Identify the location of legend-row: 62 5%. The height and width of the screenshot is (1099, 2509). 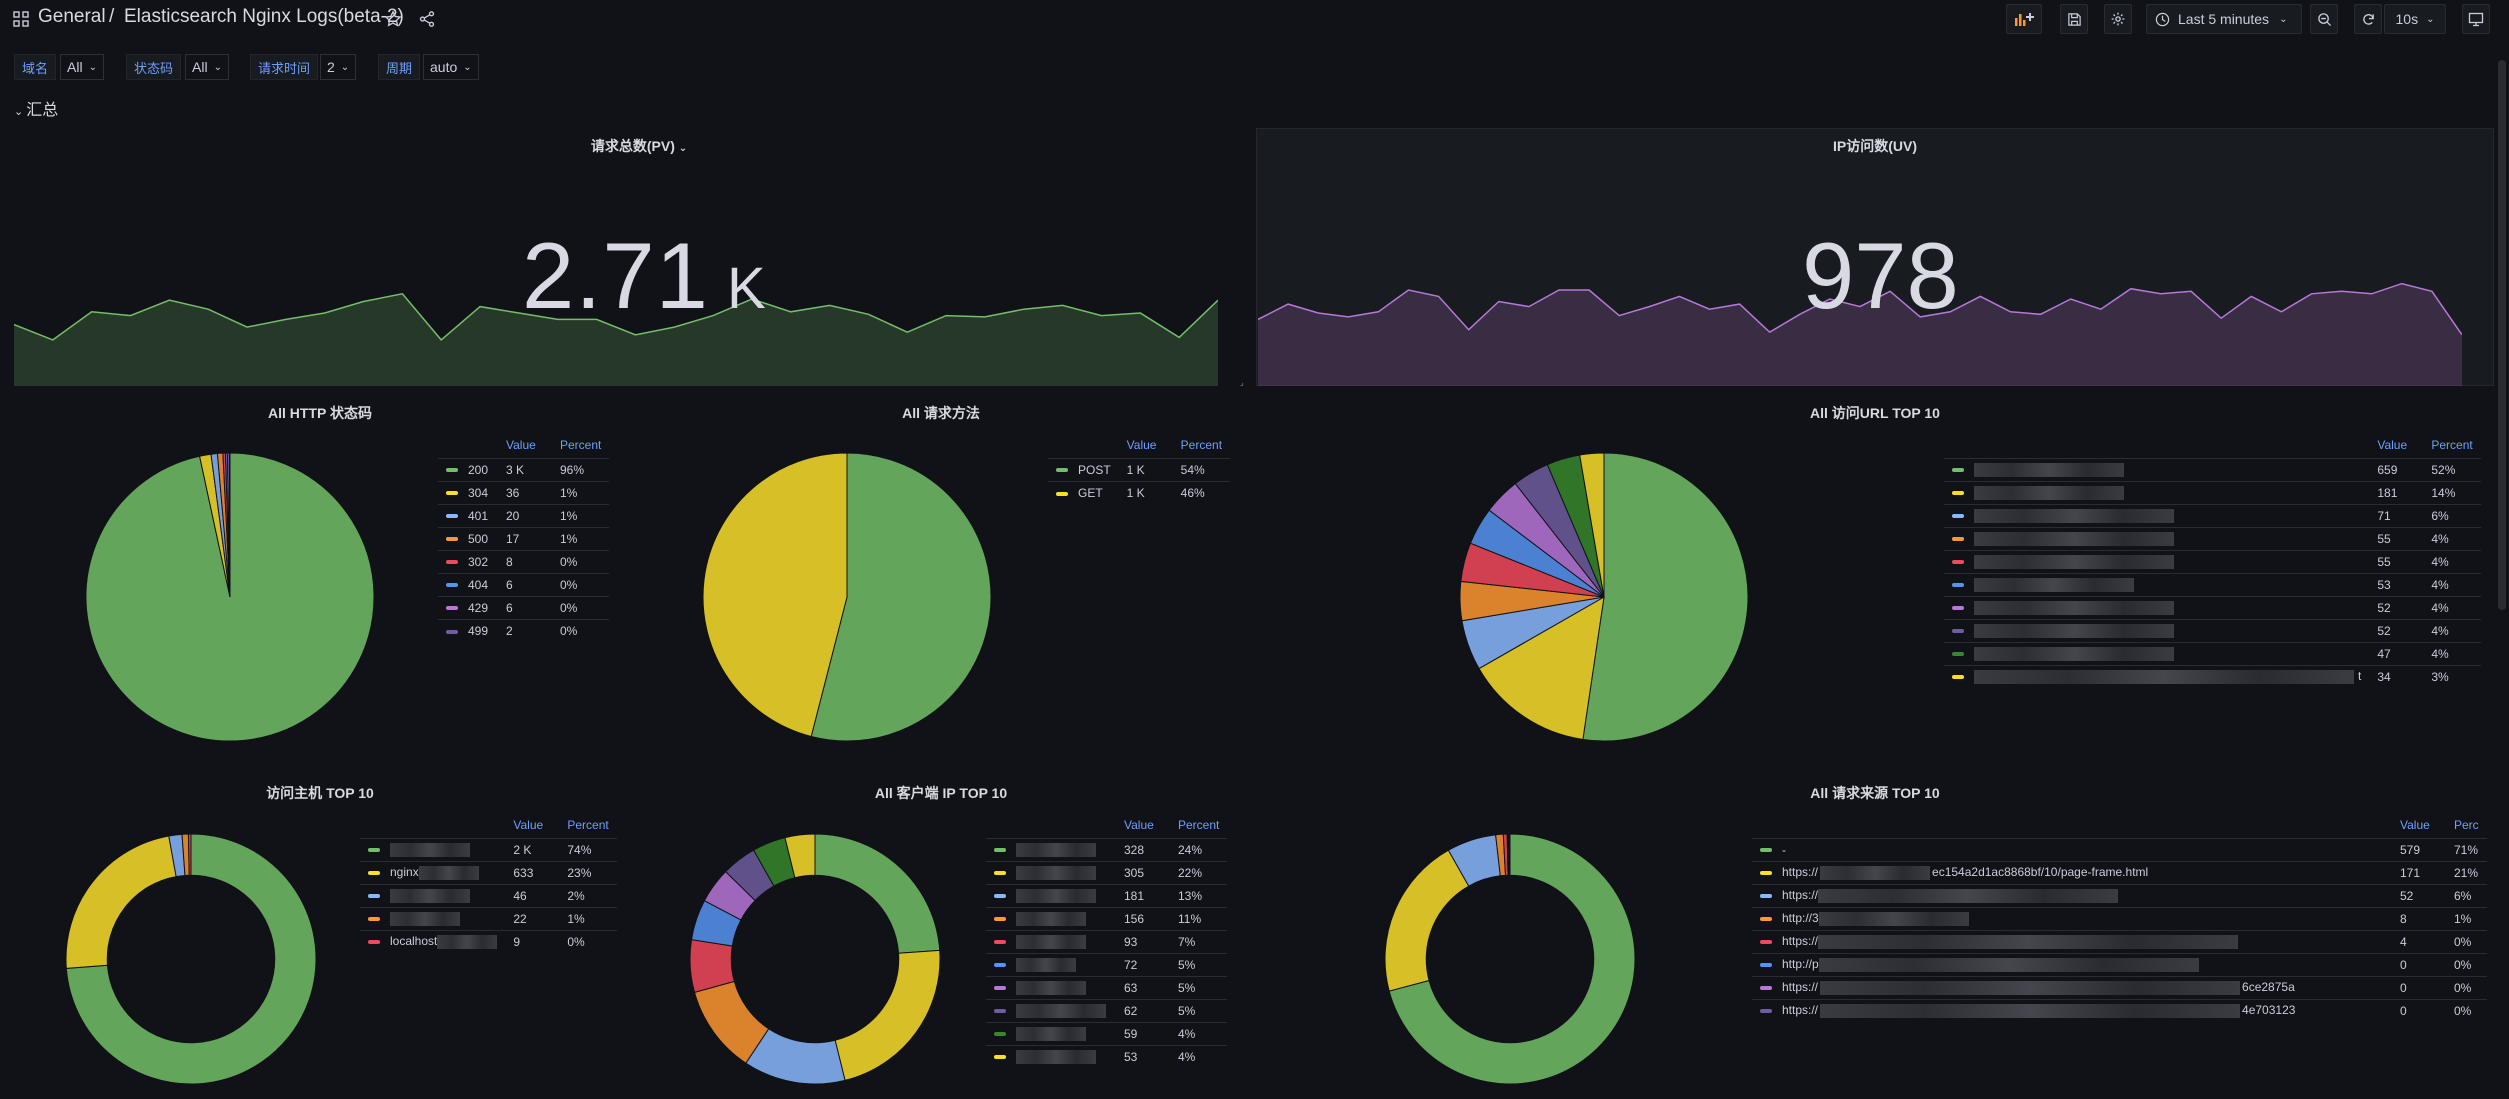
(1107, 1010).